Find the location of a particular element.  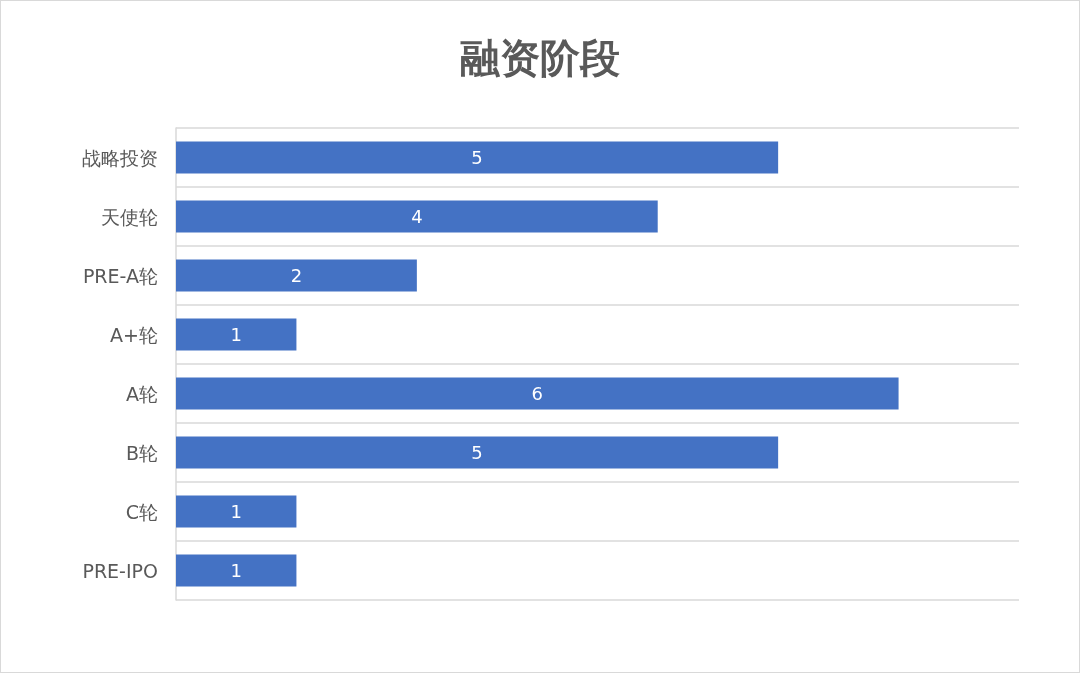

data-label: 2 is located at coordinates (296, 275).